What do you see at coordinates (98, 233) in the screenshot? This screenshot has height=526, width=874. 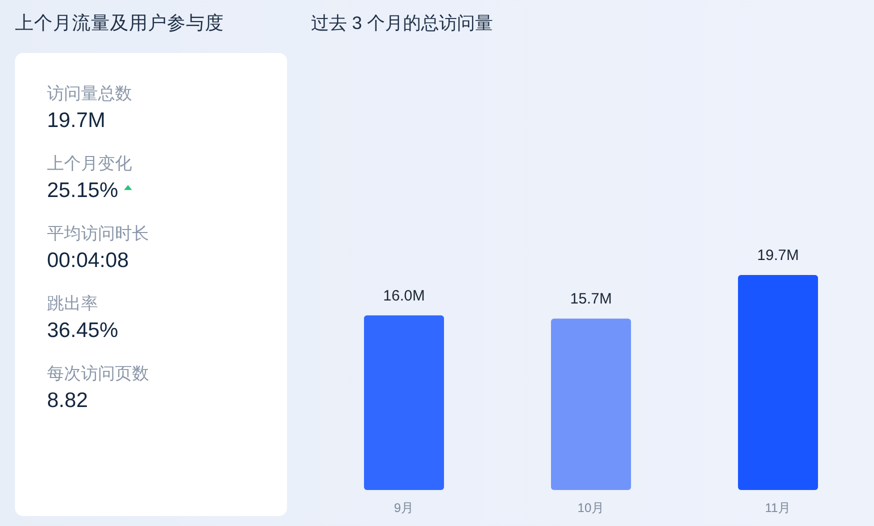 I see `category-label: 平均访问时长` at bounding box center [98, 233].